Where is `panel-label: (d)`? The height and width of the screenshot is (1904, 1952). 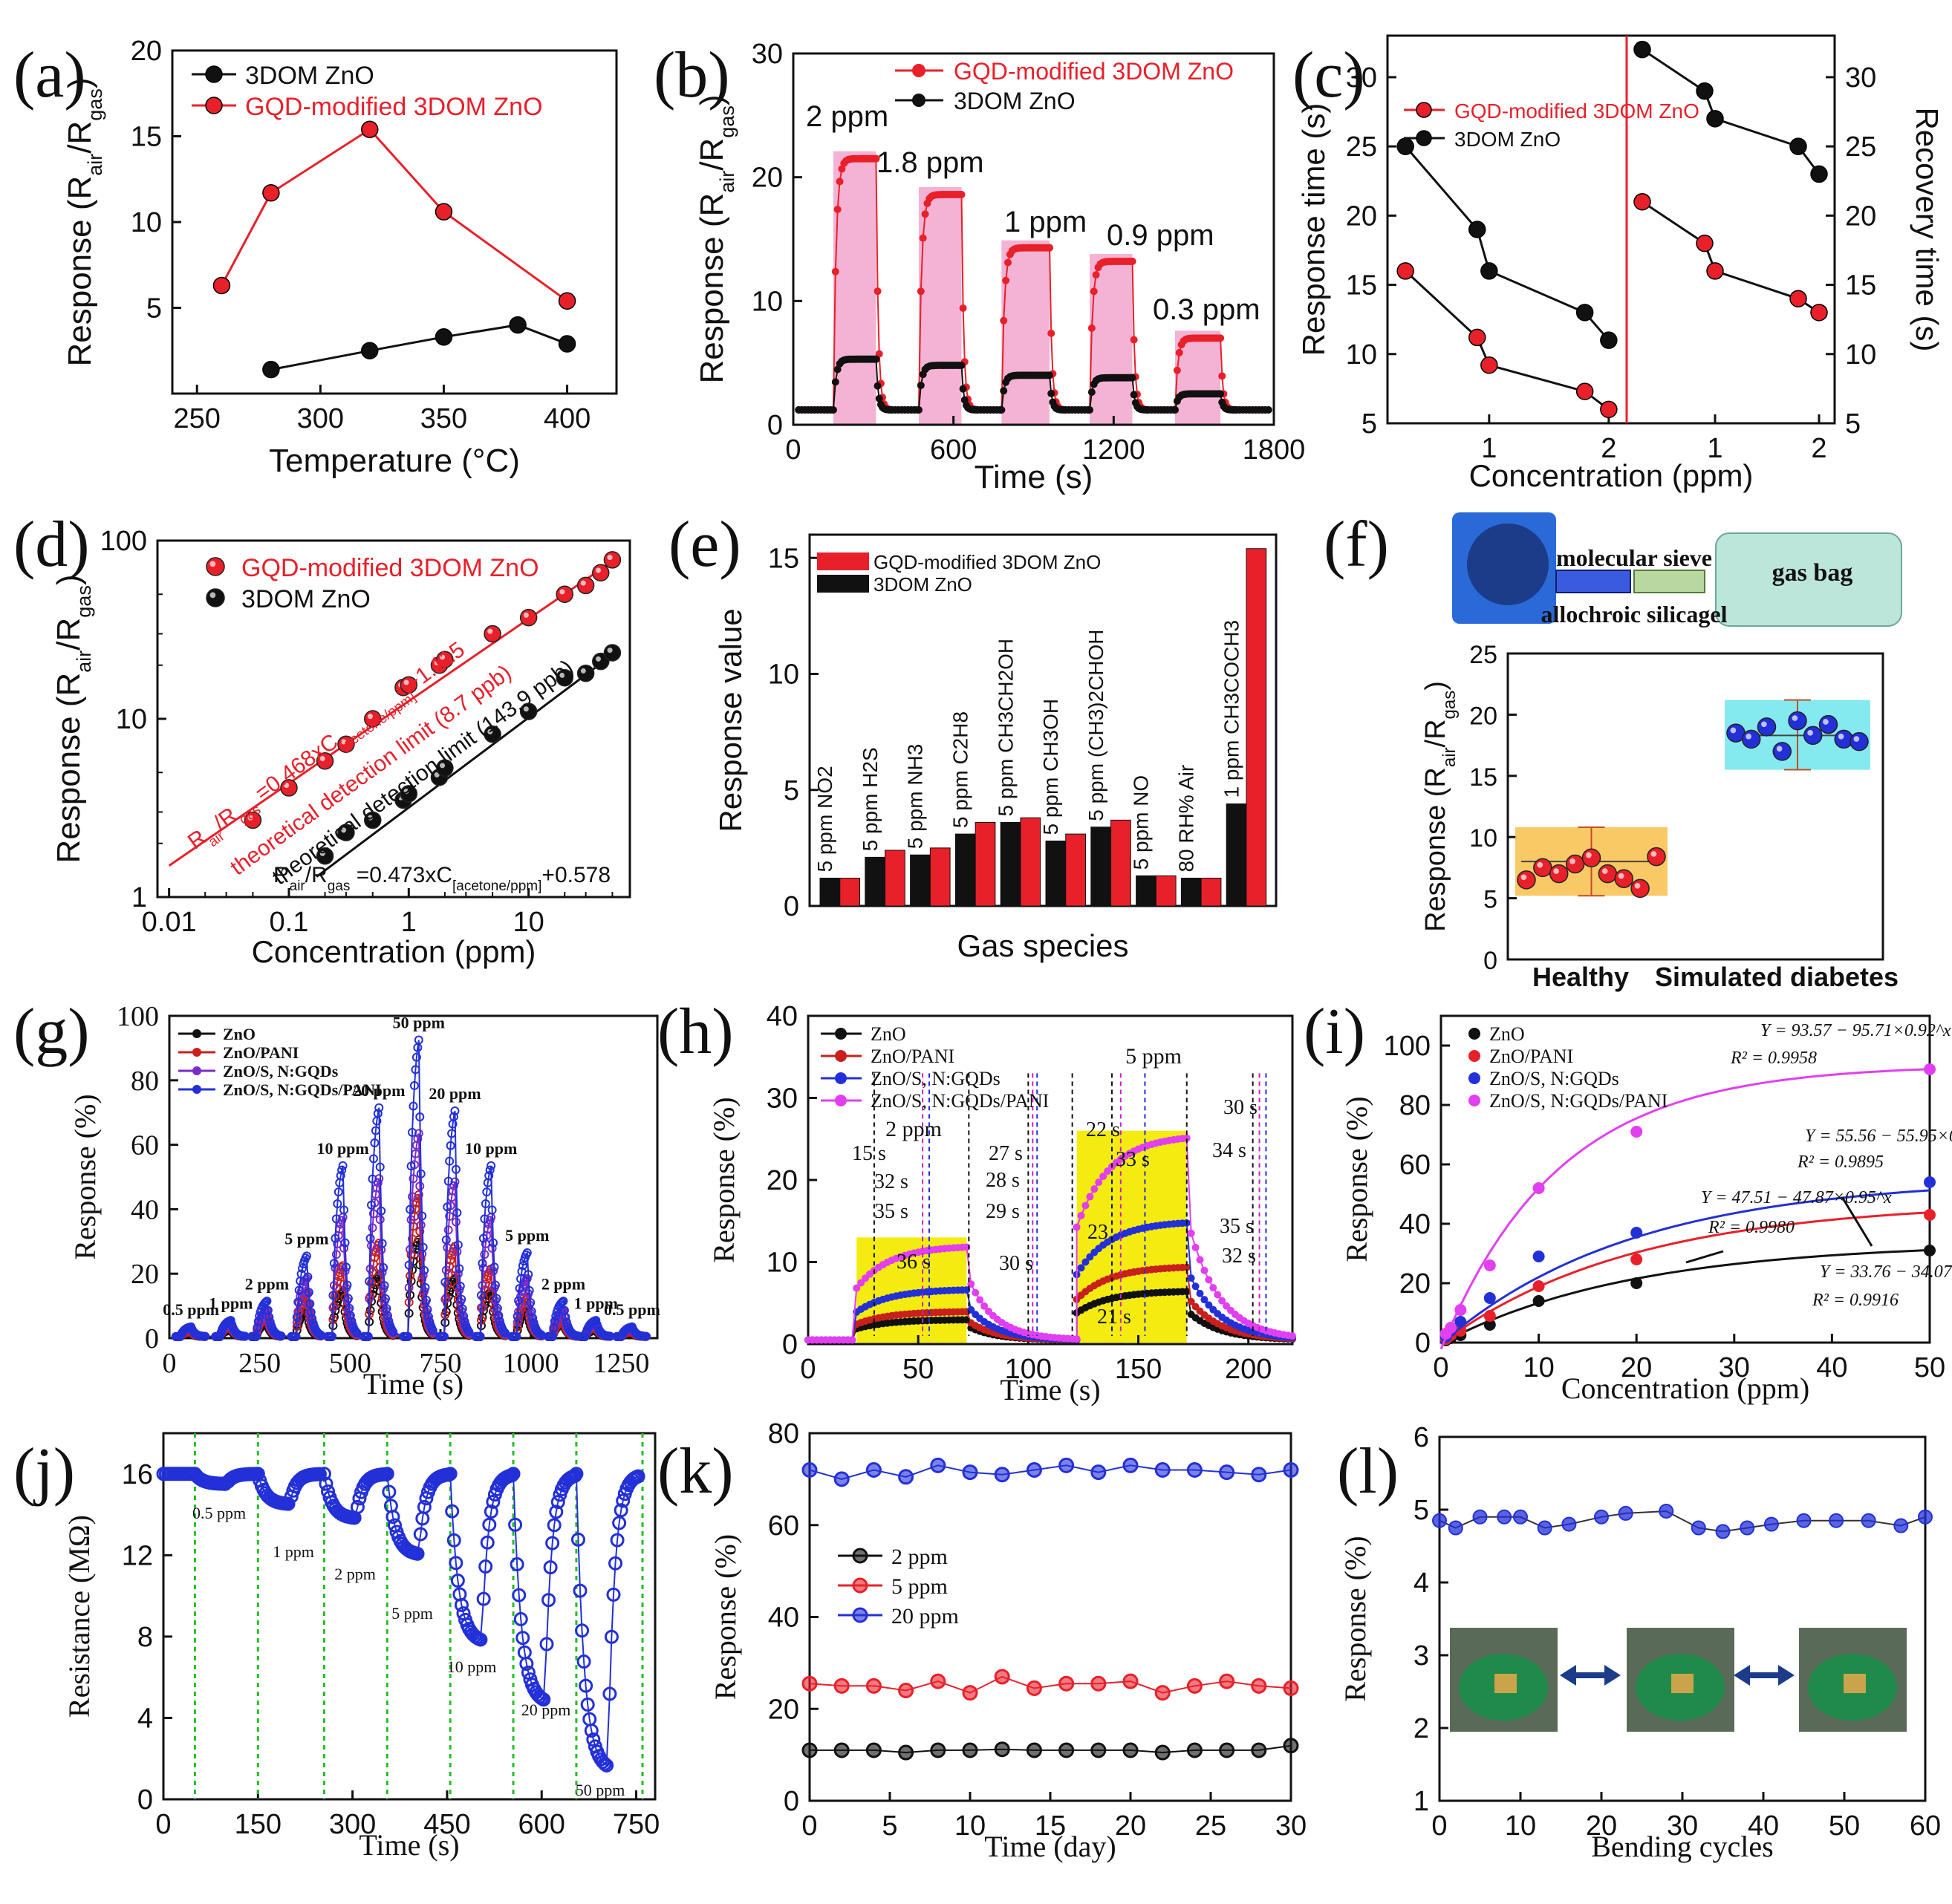
panel-label: (d) is located at coordinates (51, 545).